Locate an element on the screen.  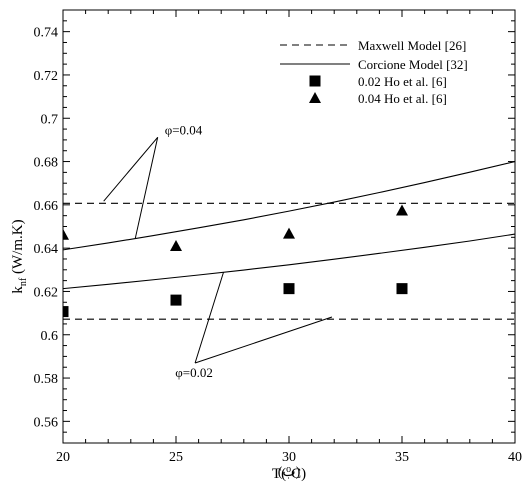
legend-swatch-triangle is located at coordinates (315, 97).